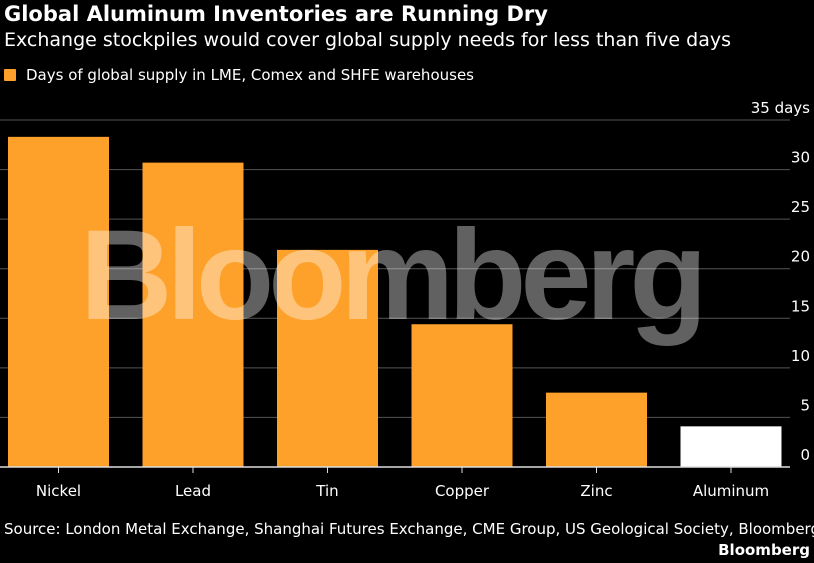 The image size is (814, 563). What do you see at coordinates (800, 356) in the screenshot?
I see `y-tick-label: 10` at bounding box center [800, 356].